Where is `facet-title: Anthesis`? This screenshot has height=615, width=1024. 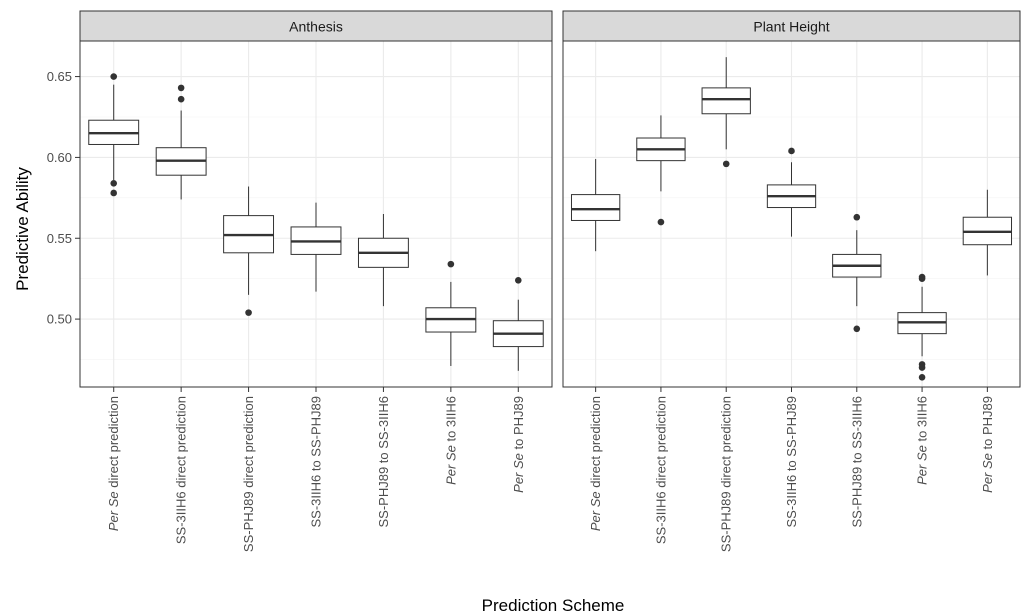 facet-title: Anthesis is located at coordinates (316, 27).